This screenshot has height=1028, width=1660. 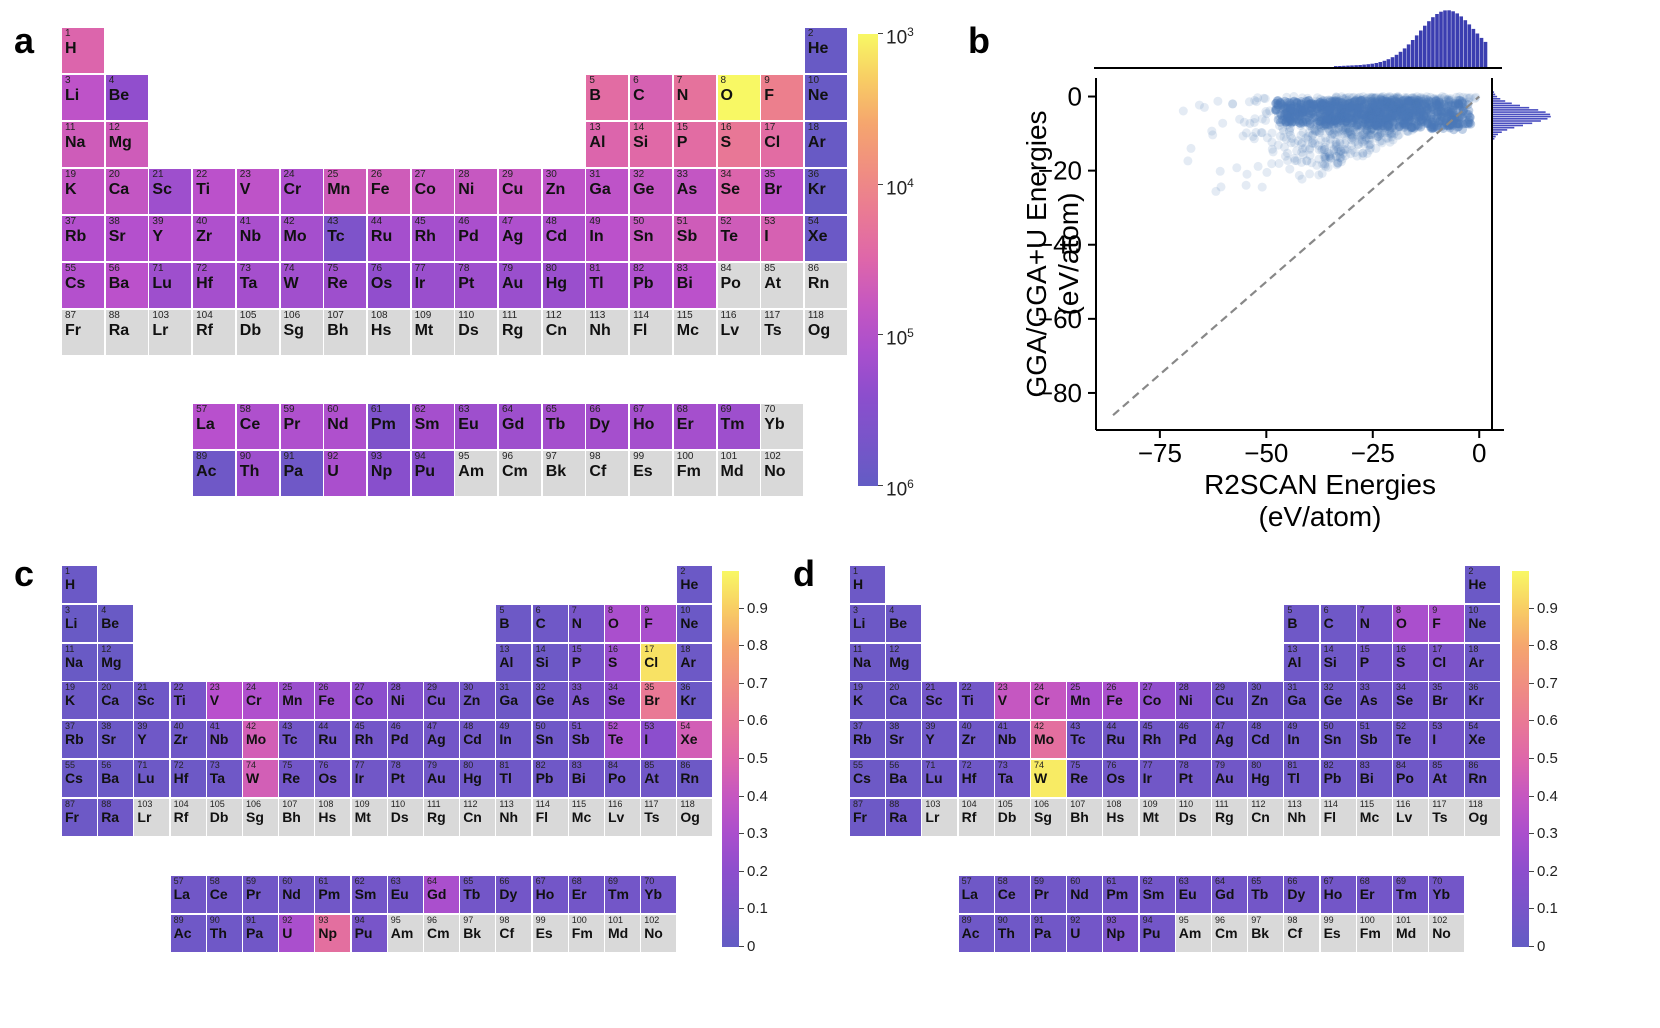 I want to click on element-symbol: Ne, so click(x=818, y=95).